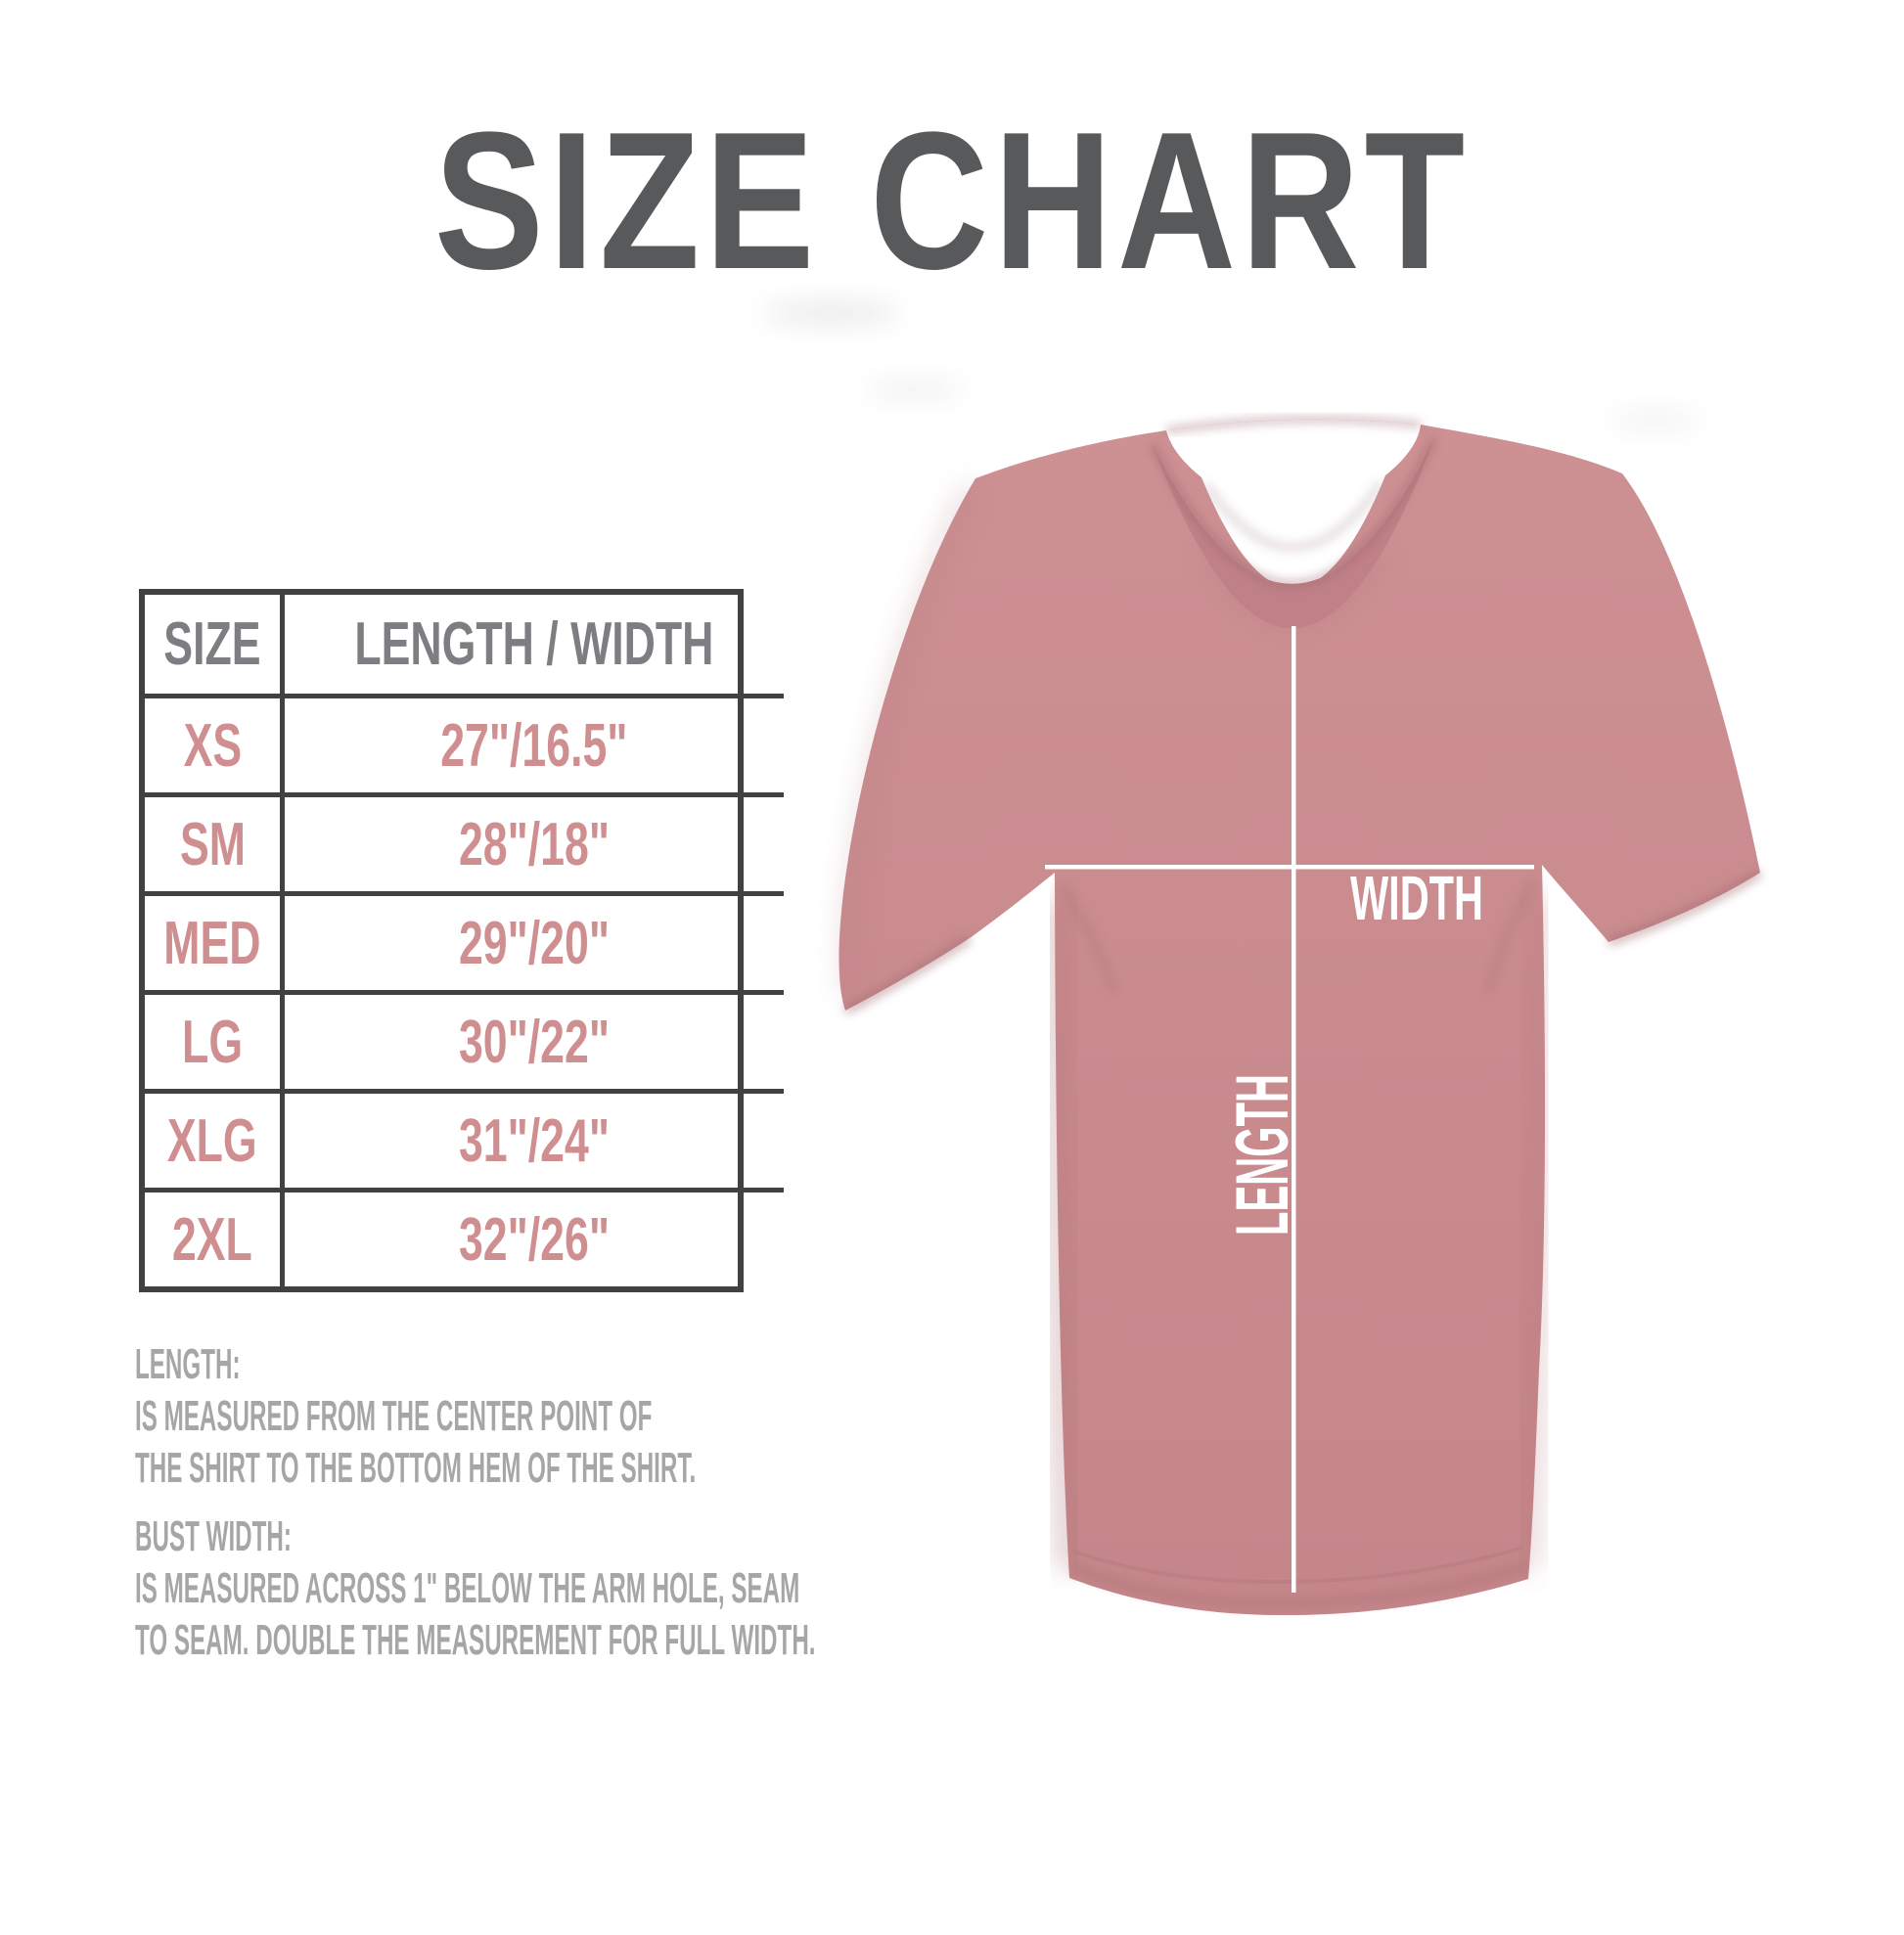  What do you see at coordinates (534, 743) in the screenshot?
I see `value-cell-xs: 27"/16.5"` at bounding box center [534, 743].